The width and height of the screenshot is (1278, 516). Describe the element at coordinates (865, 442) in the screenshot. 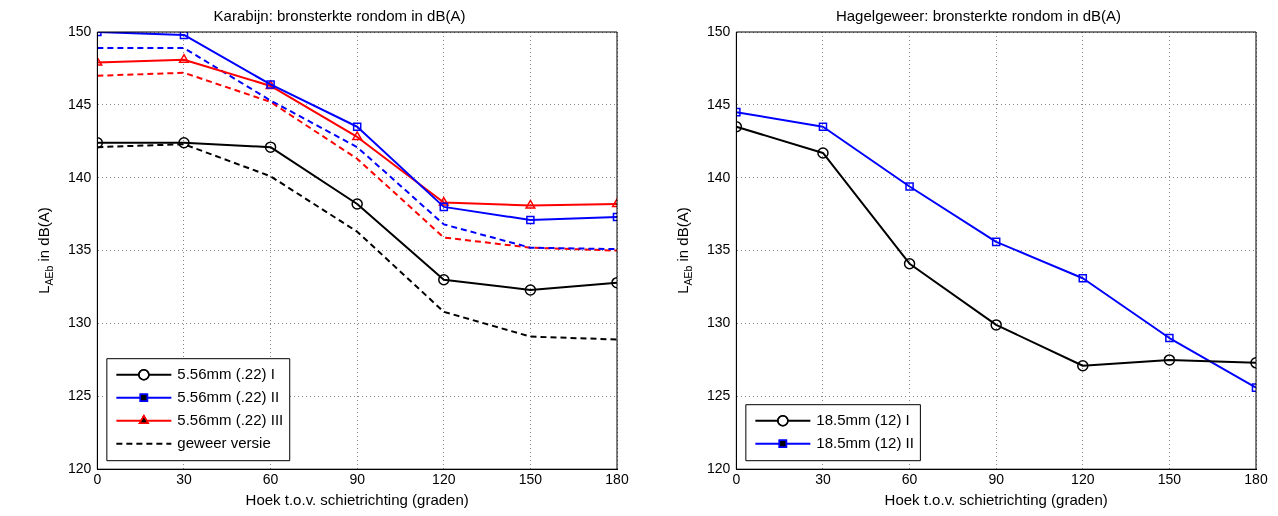

I see `legend-label: 18.5mm (12) II` at that location.